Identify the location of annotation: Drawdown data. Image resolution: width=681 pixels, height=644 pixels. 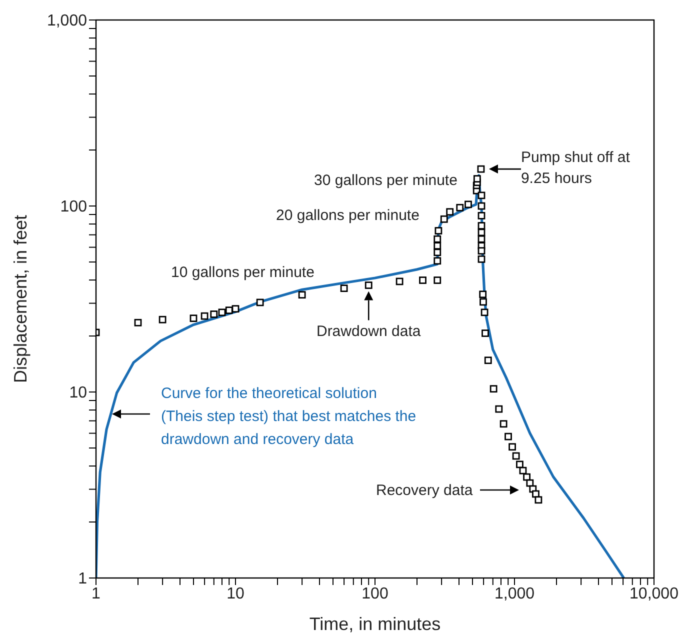
(368, 332).